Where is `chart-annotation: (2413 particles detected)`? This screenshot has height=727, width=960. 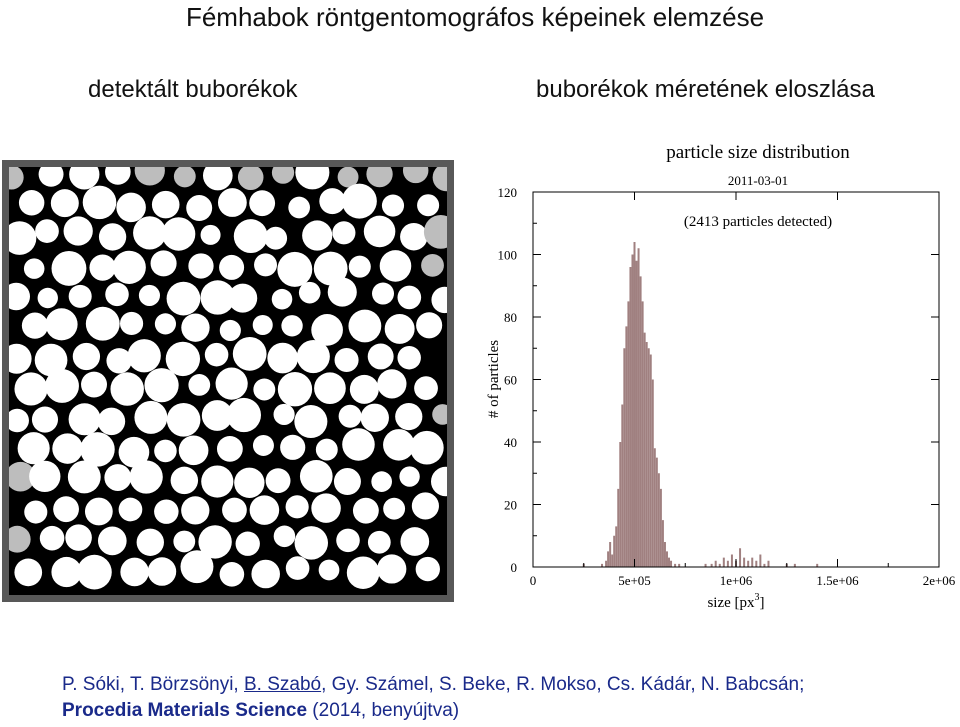 chart-annotation: (2413 particles detected) is located at coordinates (758, 222).